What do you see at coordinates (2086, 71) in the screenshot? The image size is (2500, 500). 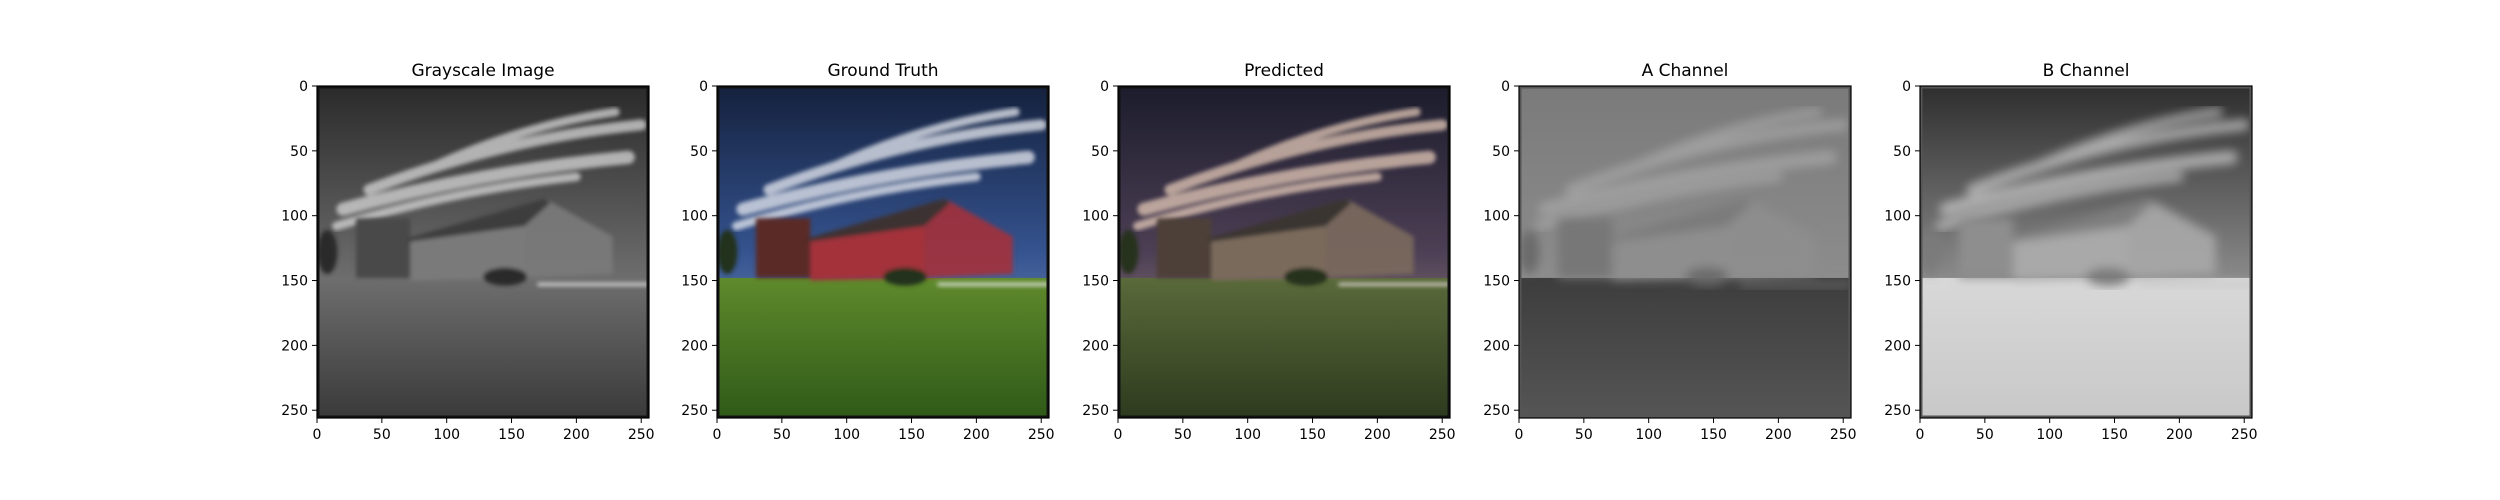 I see `panel-title: B Channel` at bounding box center [2086, 71].